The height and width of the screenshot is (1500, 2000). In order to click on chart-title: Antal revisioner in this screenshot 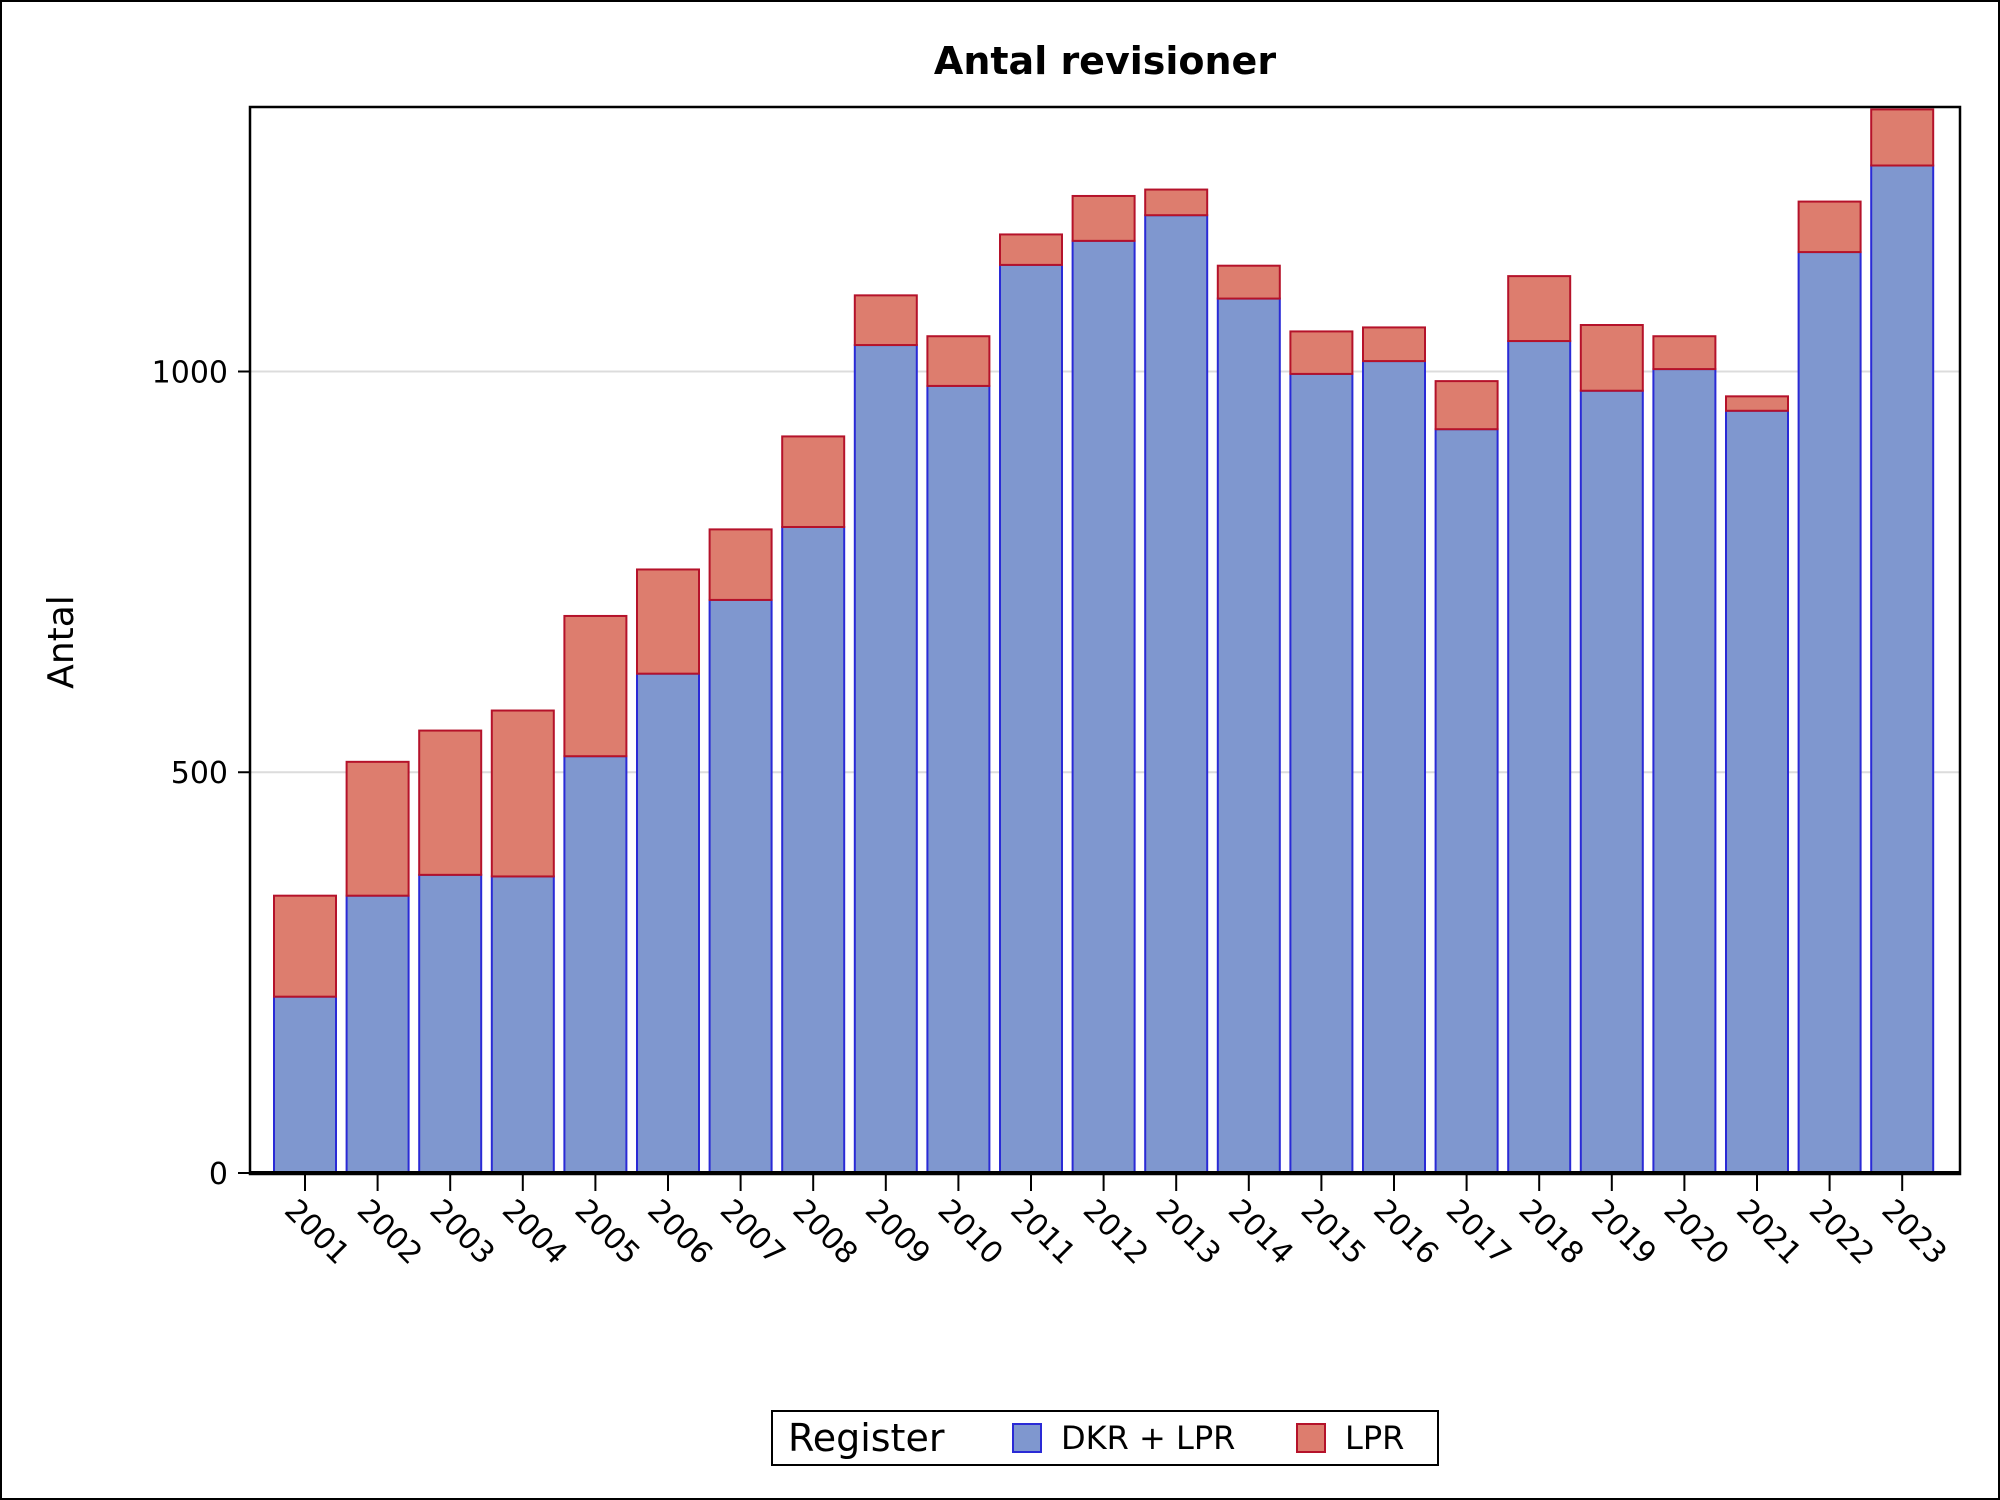, I will do `click(1105, 61)`.